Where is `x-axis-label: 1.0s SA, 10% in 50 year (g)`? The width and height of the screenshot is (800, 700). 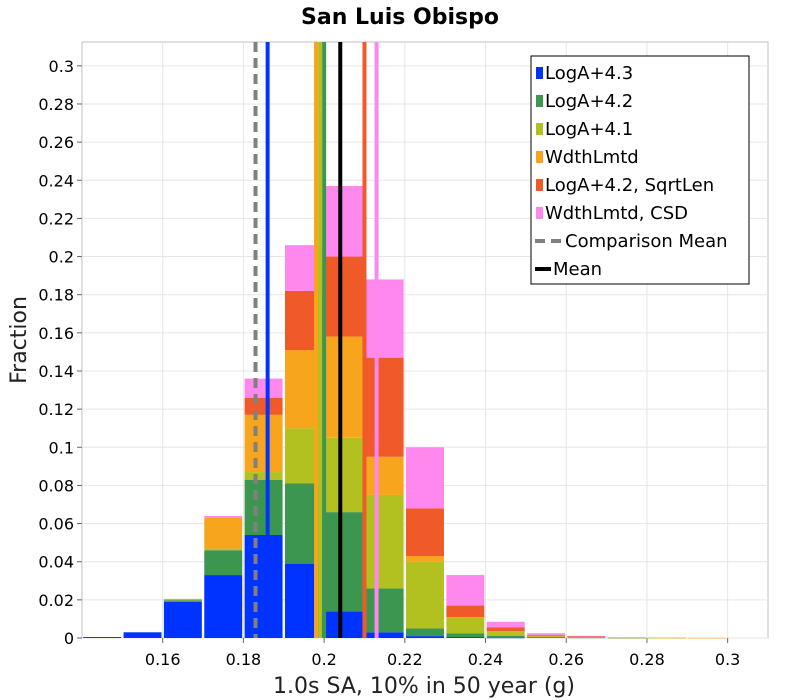 x-axis-label: 1.0s SA, 10% in 50 year (g) is located at coordinates (424, 686).